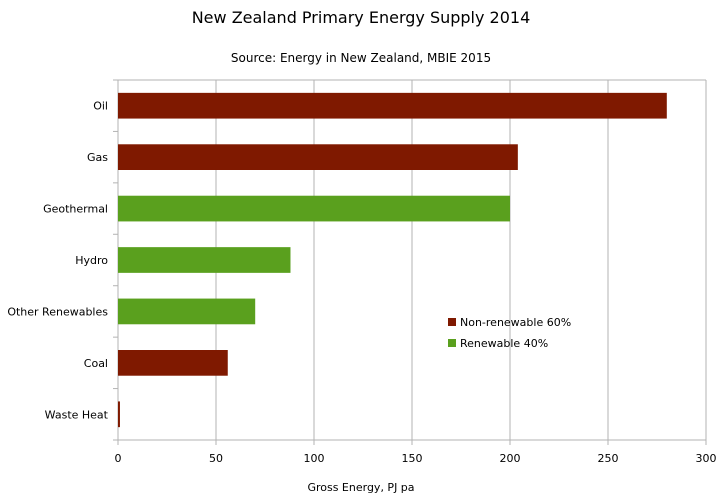  Describe the element at coordinates (216, 458) in the screenshot. I see `x-tick-label: 50` at that location.